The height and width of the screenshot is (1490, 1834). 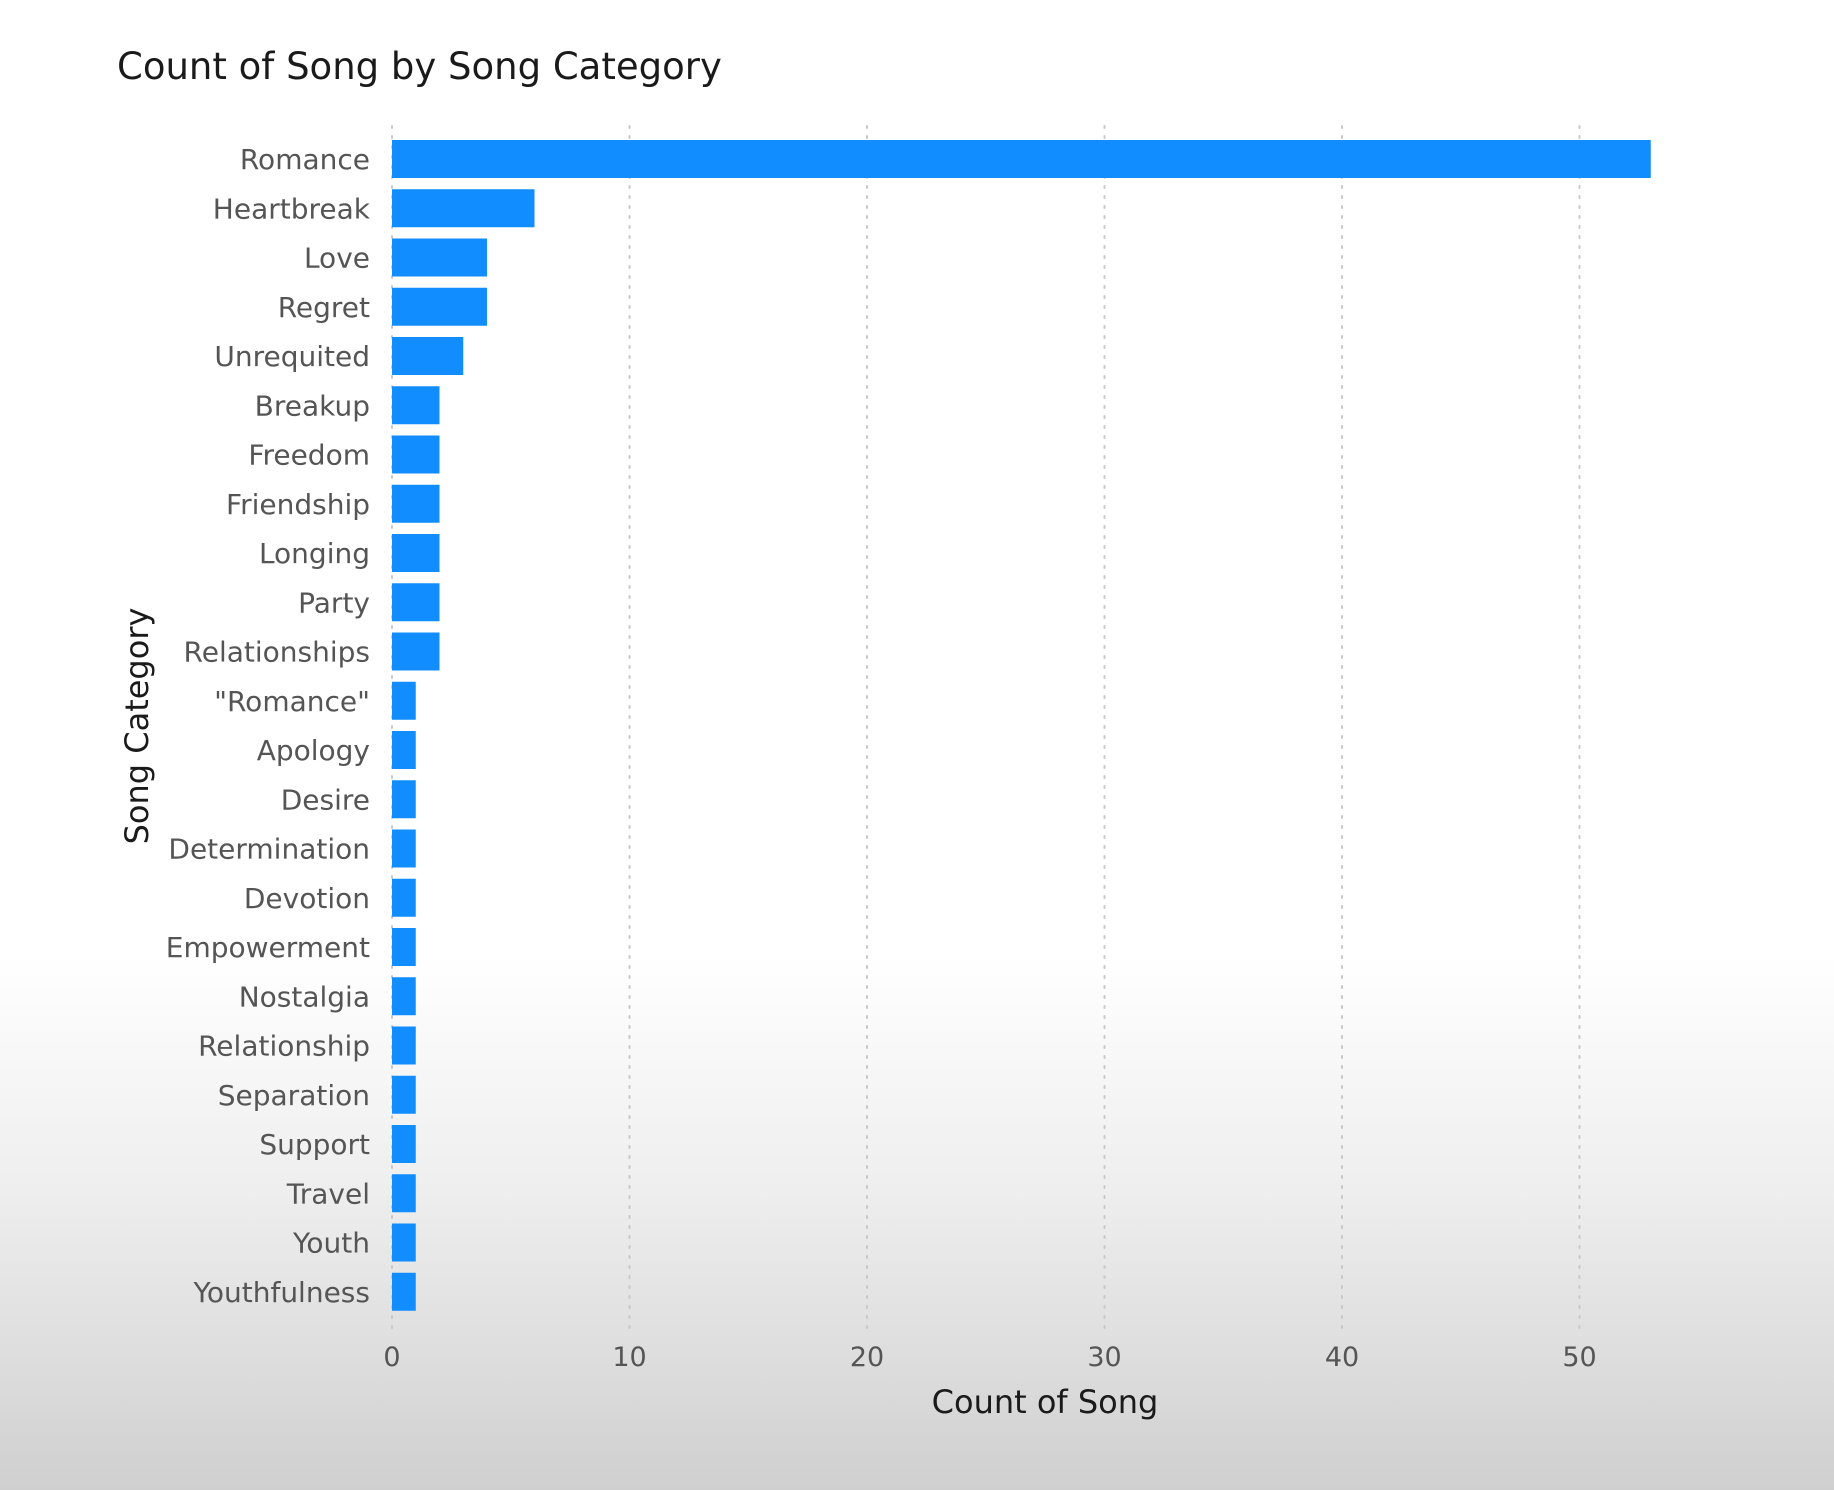 I want to click on category-label: Determination, so click(x=269, y=849).